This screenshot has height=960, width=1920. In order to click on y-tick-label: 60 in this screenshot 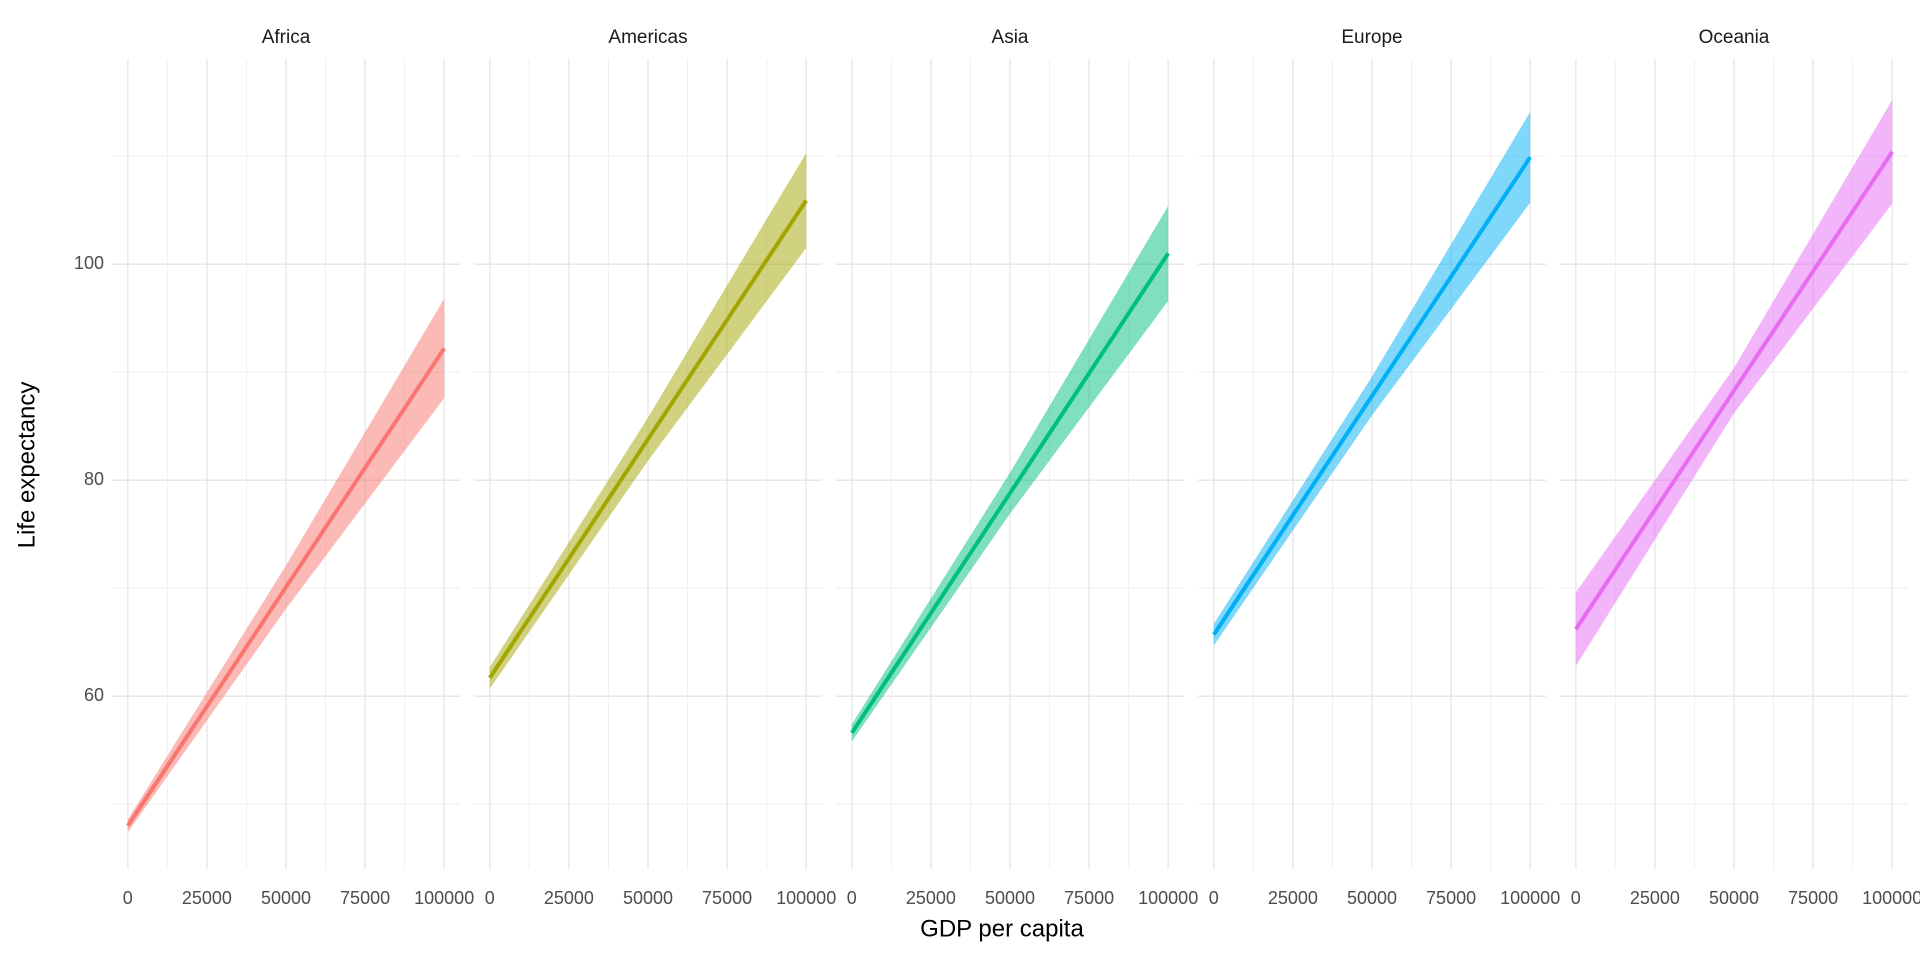, I will do `click(94, 695)`.